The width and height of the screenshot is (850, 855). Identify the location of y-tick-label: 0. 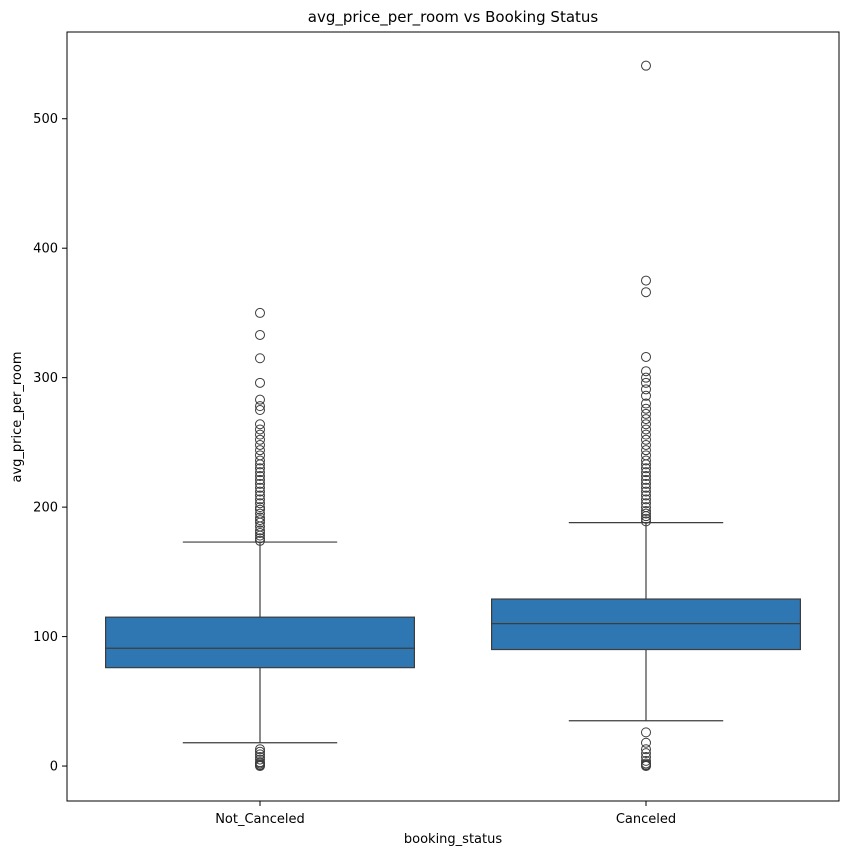
(54, 767).